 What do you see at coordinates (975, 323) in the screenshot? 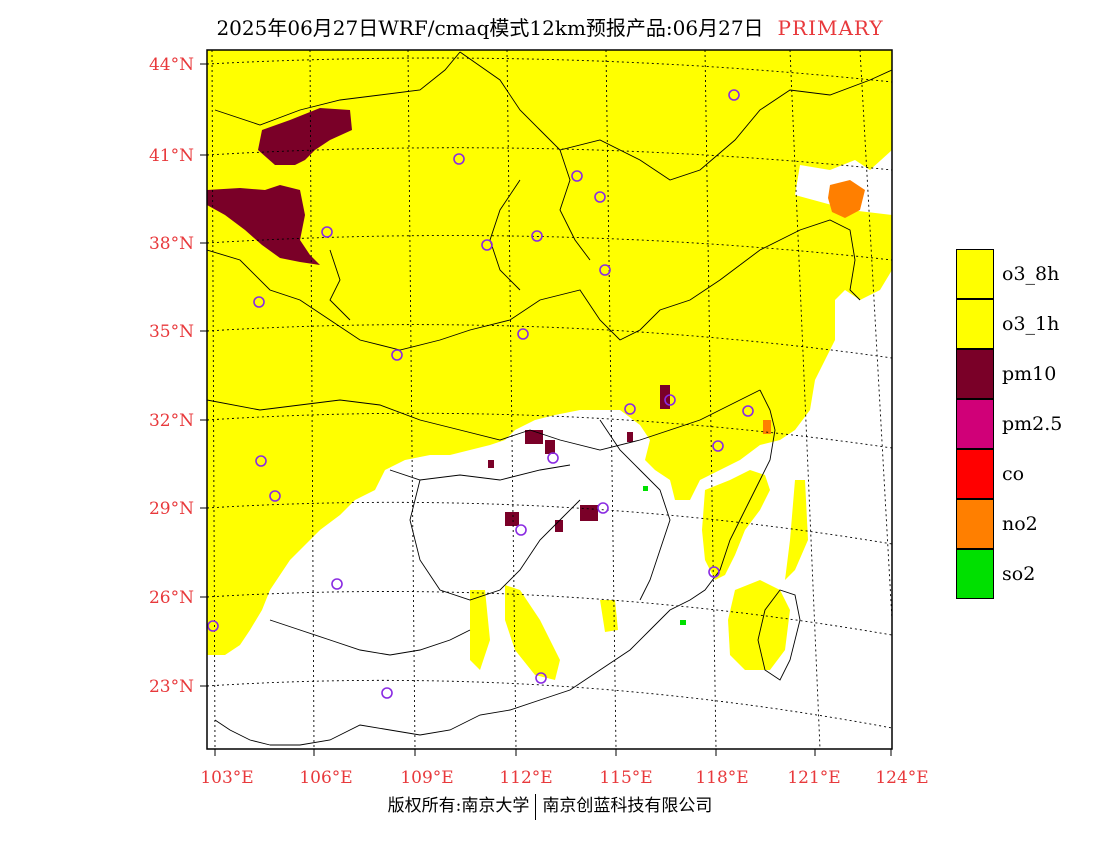
I see `legend-swatch-o3-1h` at bounding box center [975, 323].